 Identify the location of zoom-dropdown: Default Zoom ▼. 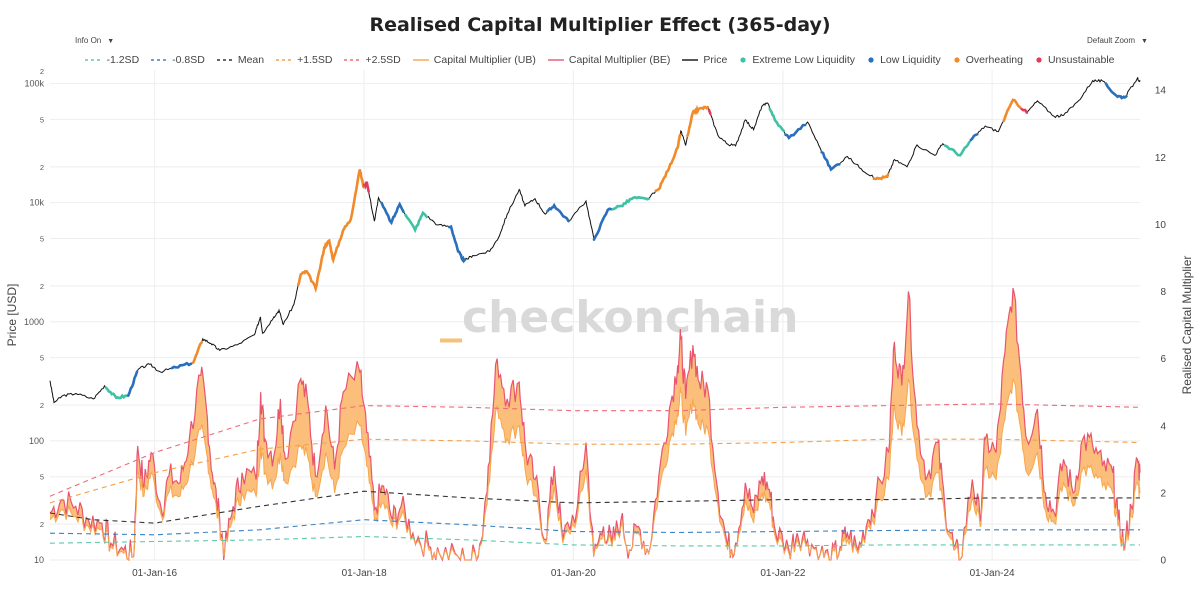
(1117, 40).